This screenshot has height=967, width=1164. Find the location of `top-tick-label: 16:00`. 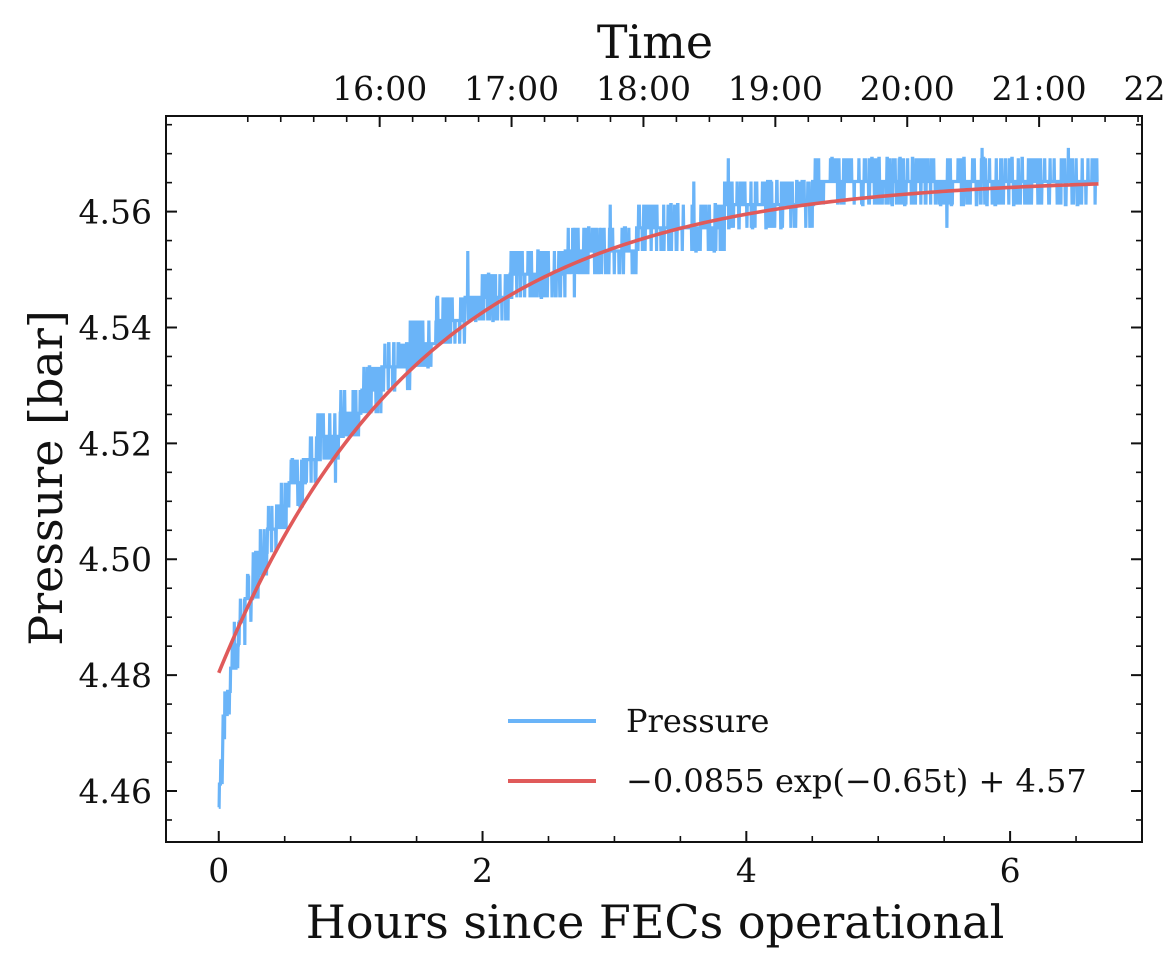

top-tick-label: 16:00 is located at coordinates (379, 88).